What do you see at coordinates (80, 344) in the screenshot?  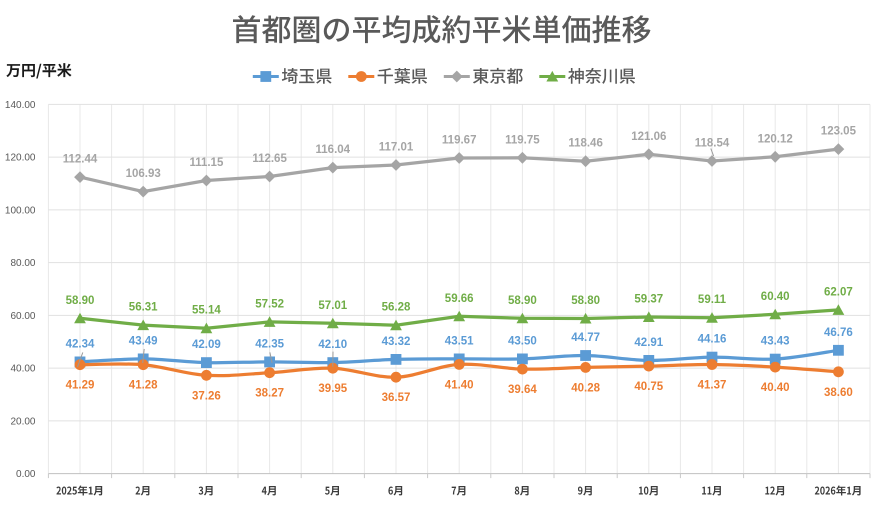 I see `svg-text: 42.34` at bounding box center [80, 344].